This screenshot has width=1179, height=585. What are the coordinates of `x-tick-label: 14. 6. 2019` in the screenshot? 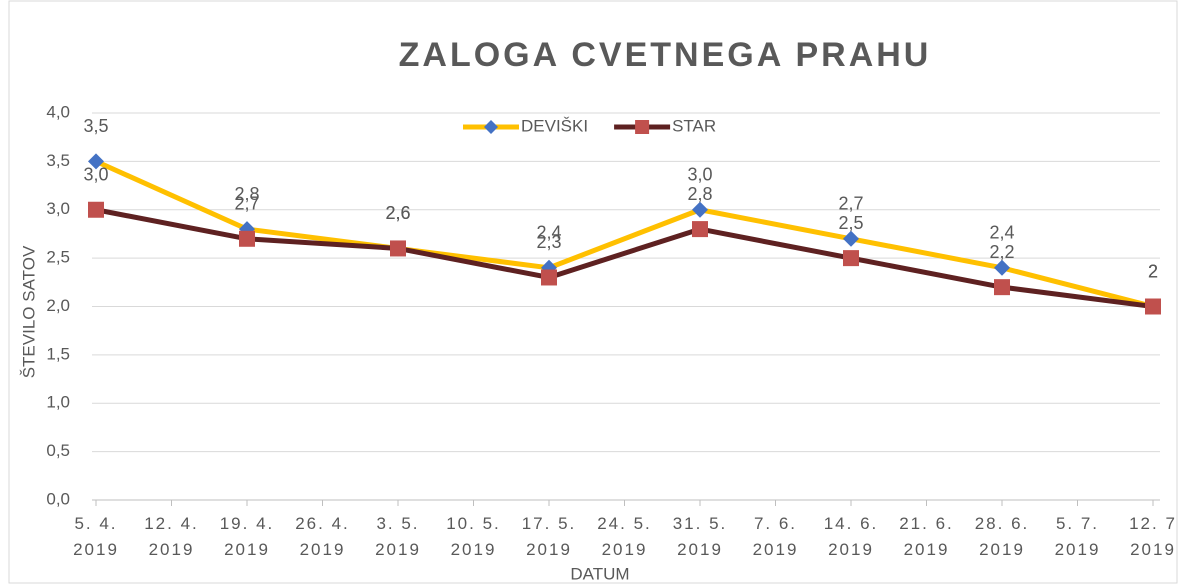 It's located at (851, 536).